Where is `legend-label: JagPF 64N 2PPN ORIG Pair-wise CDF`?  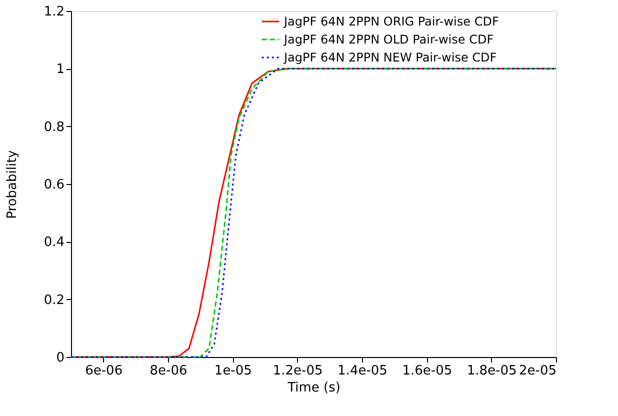 legend-label: JagPF 64N 2PPN ORIG Pair-wise CDF is located at coordinates (391, 21).